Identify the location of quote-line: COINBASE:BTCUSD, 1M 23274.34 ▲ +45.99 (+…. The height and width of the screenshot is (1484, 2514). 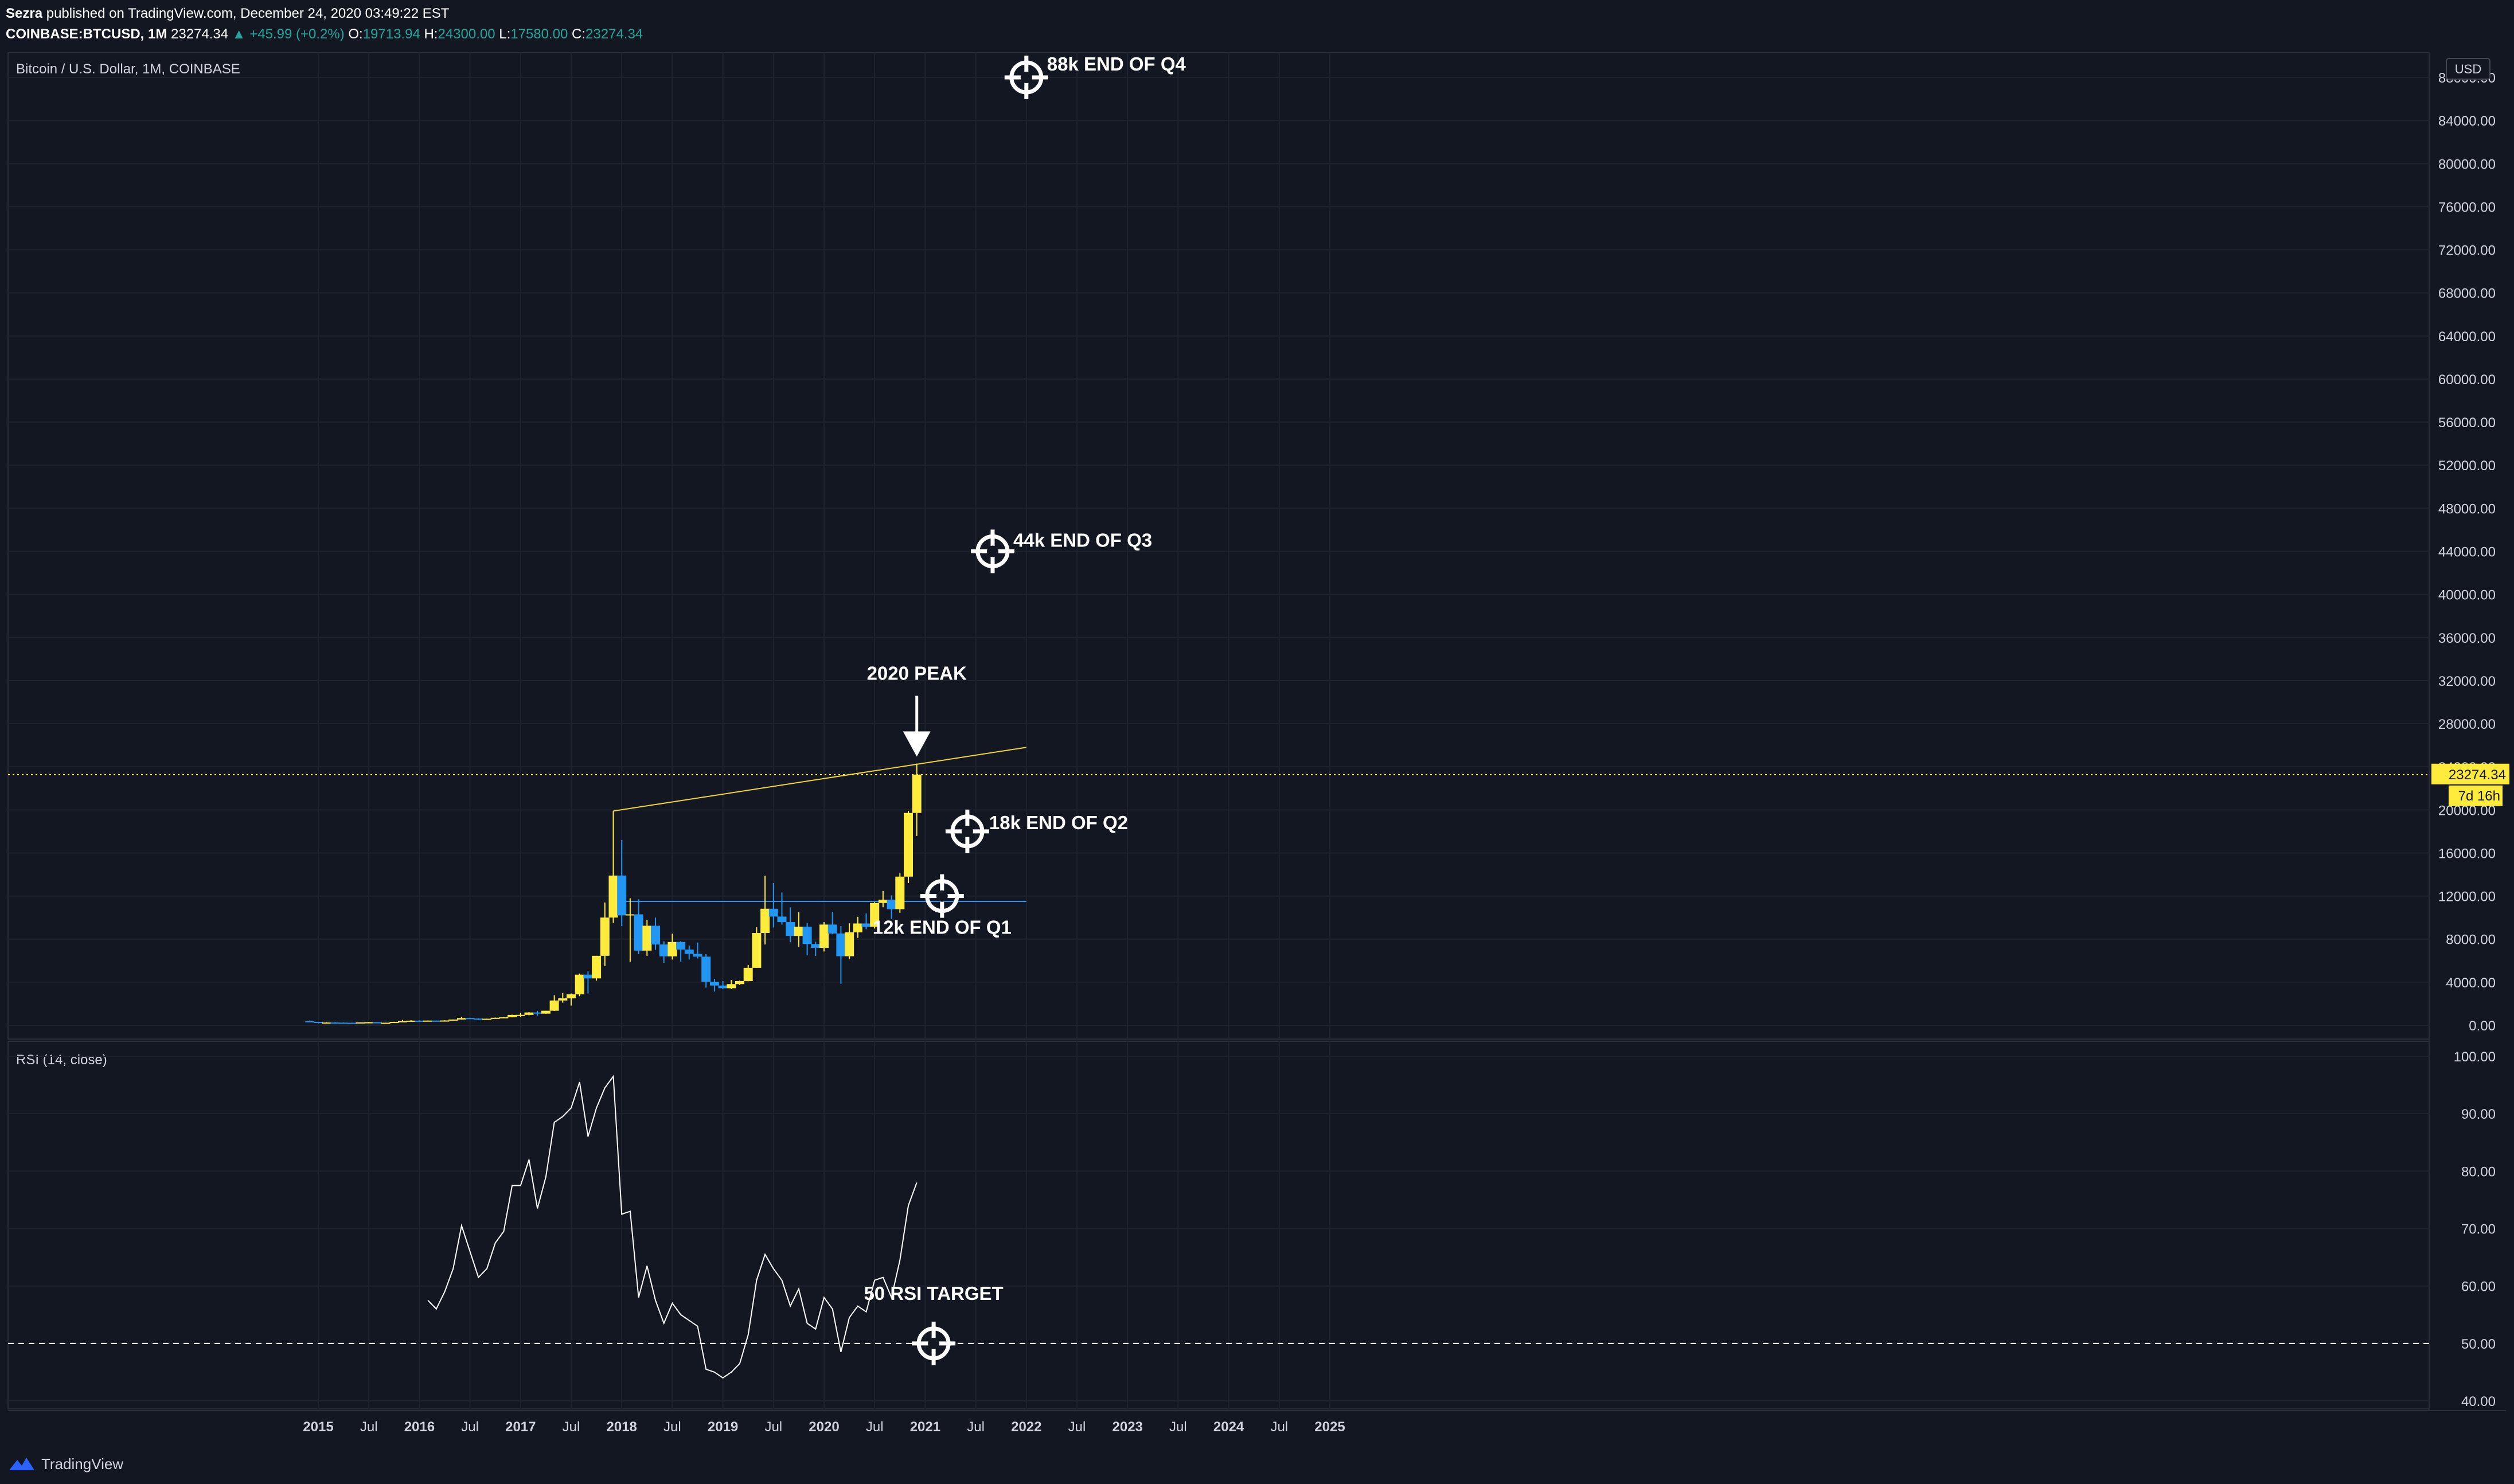
(325, 35).